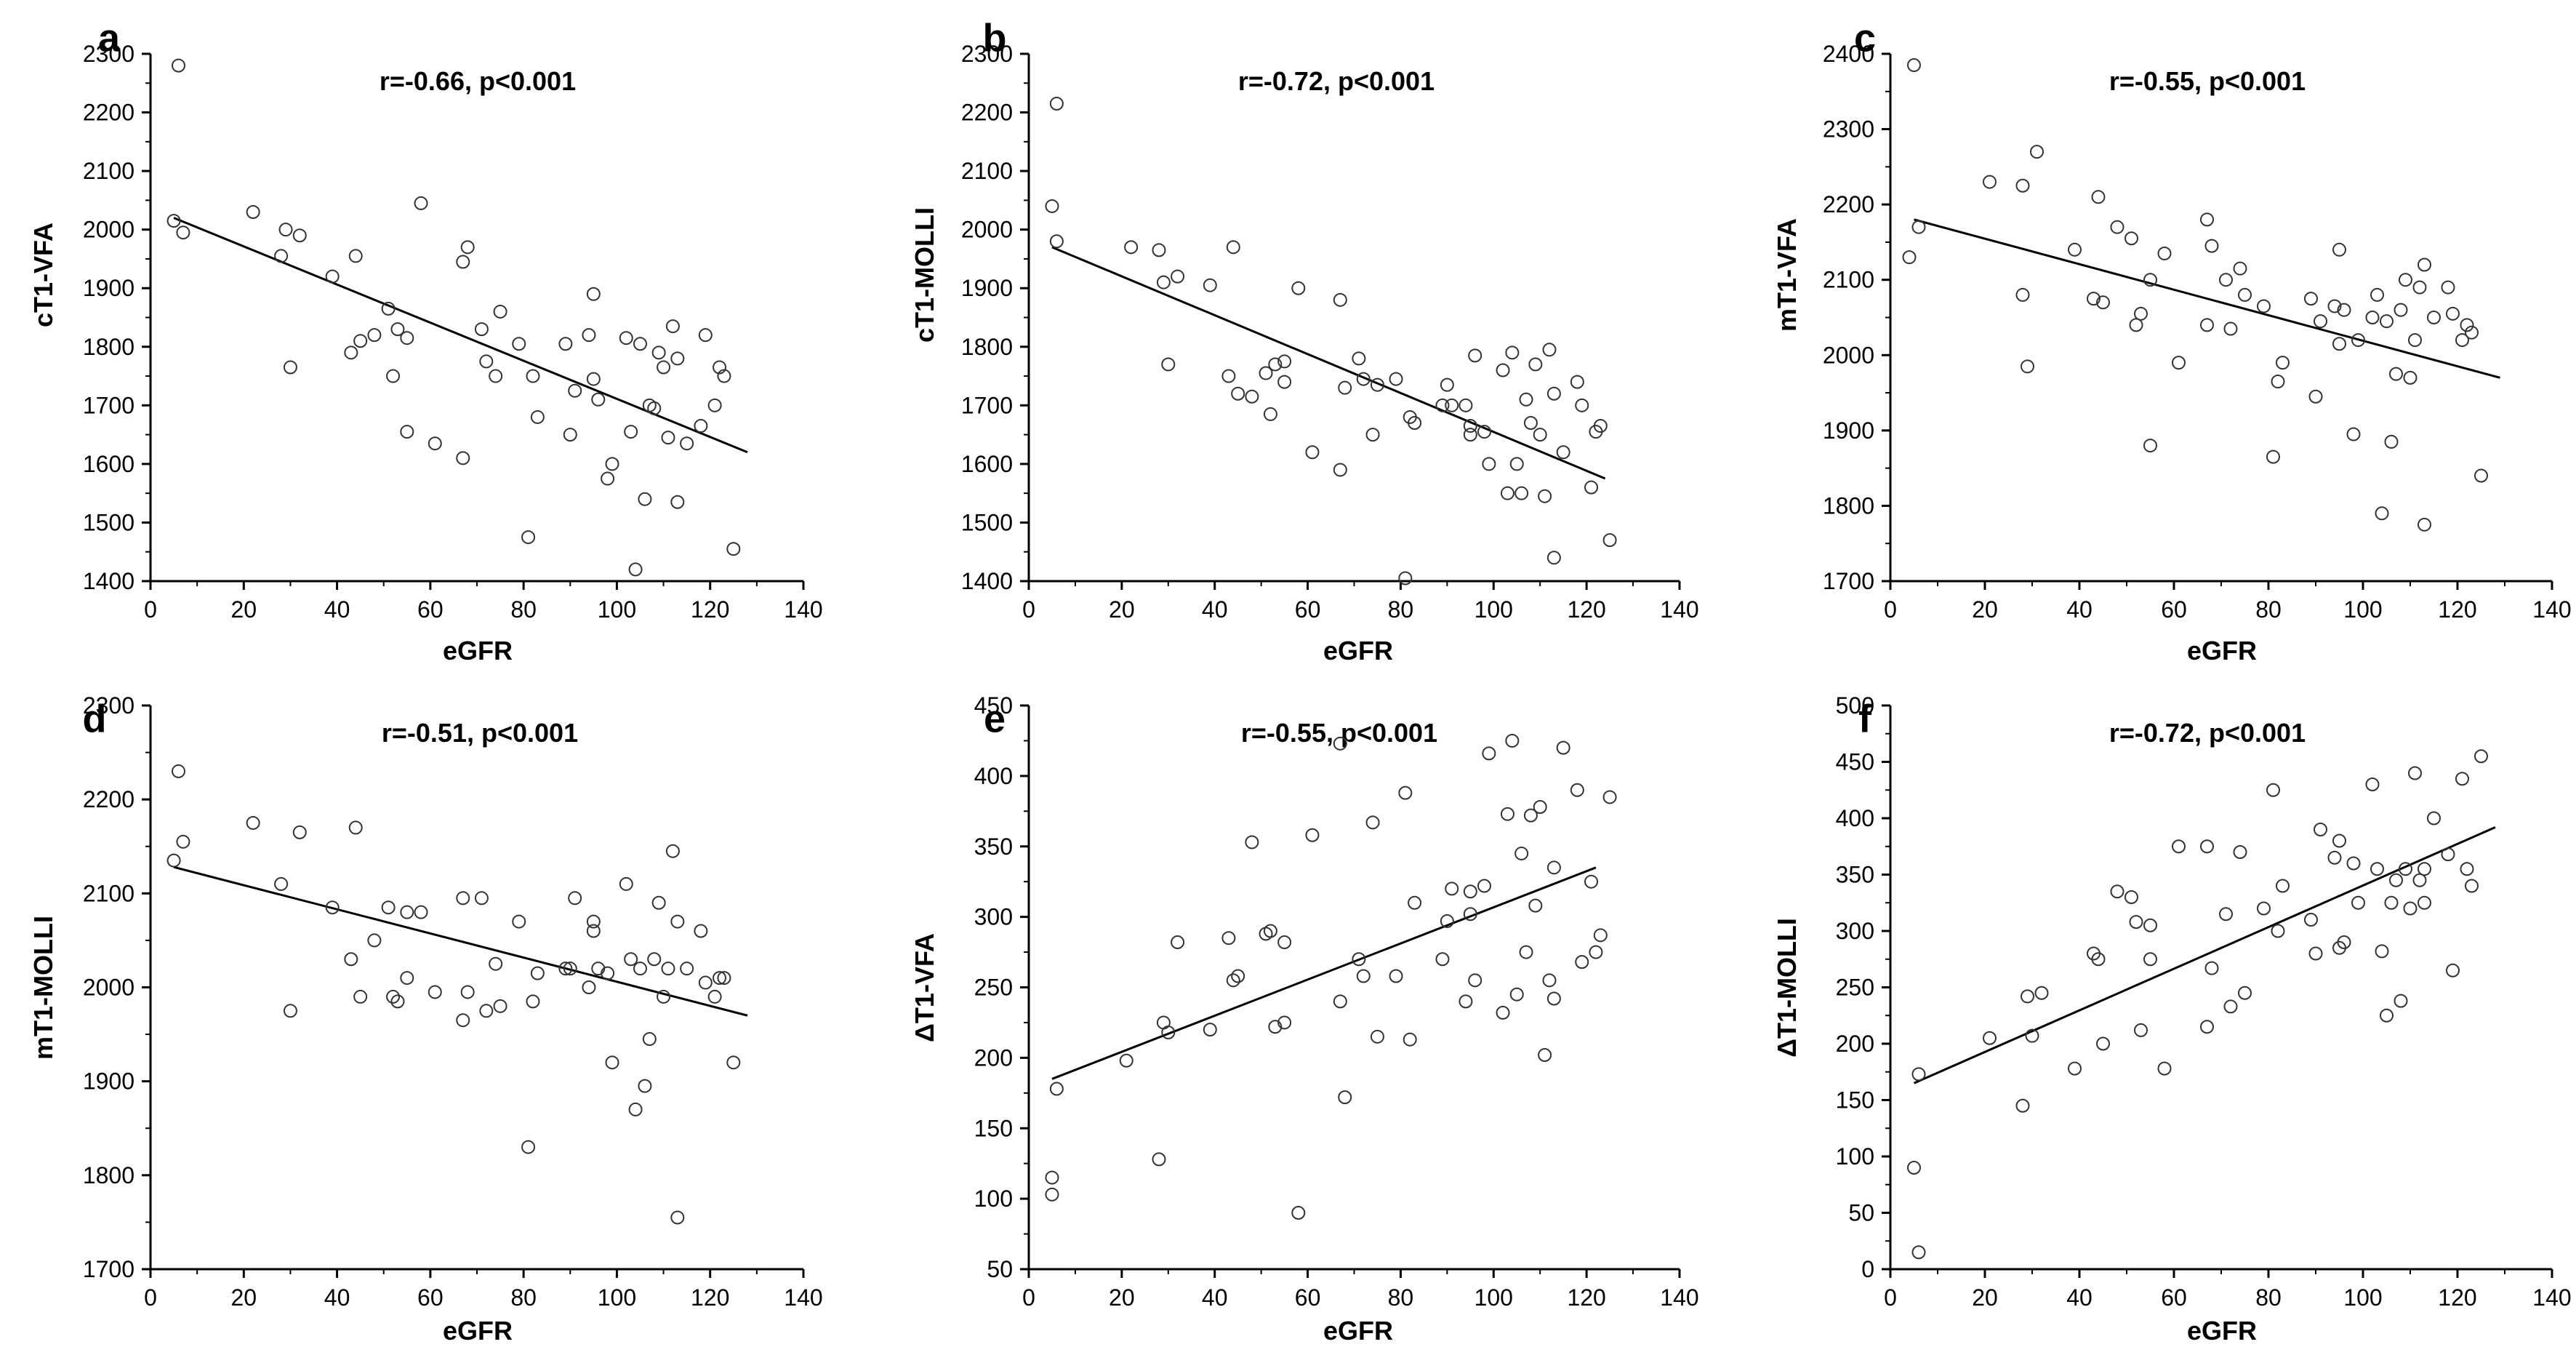  Describe the element at coordinates (987, 54) in the screenshot. I see `y-tick-label: 2300` at that location.